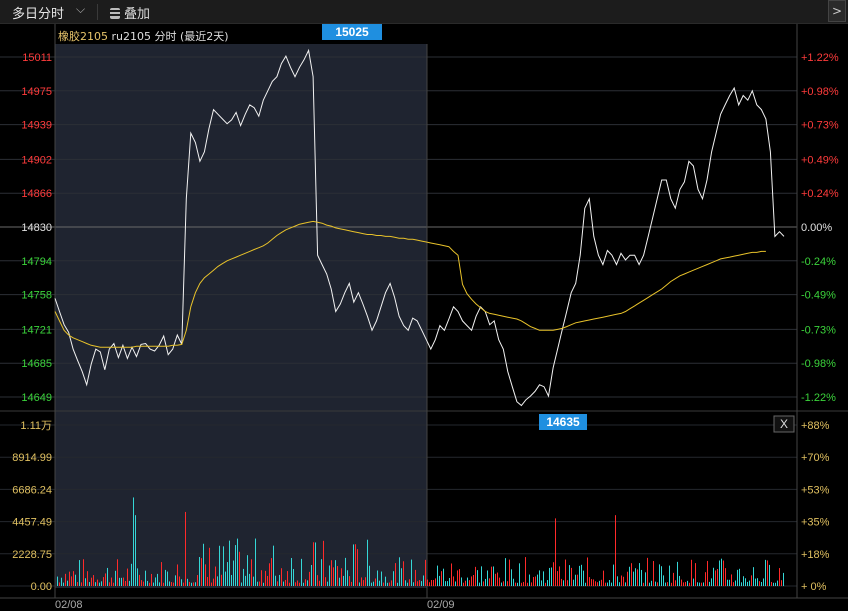 This screenshot has width=848, height=611. What do you see at coordinates (191, 36) in the screenshot?
I see `title-suffix: 分时 (最近2天)` at bounding box center [191, 36].